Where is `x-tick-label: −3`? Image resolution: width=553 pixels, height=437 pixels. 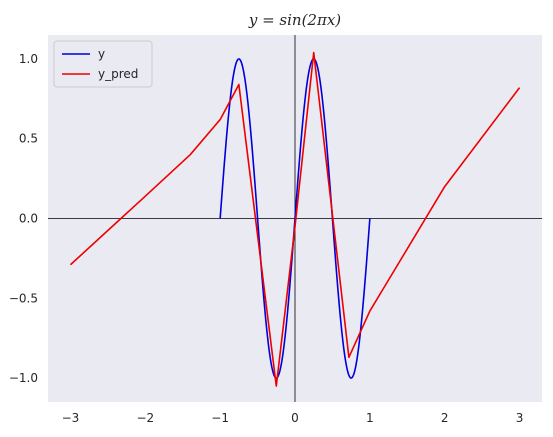
x-tick-label: −3 is located at coordinates (71, 418).